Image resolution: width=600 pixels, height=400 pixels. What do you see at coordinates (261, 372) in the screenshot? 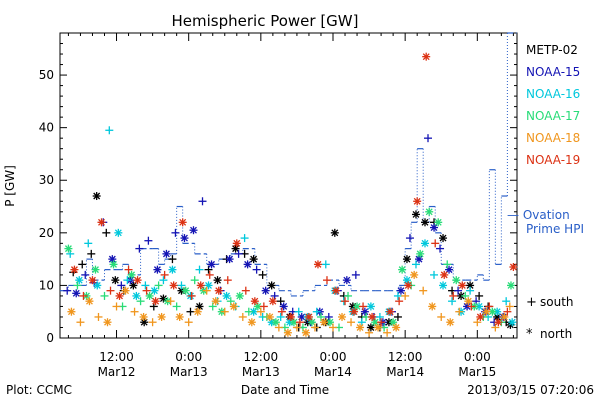
I see `x-tick-label: Mar13` at bounding box center [261, 372].